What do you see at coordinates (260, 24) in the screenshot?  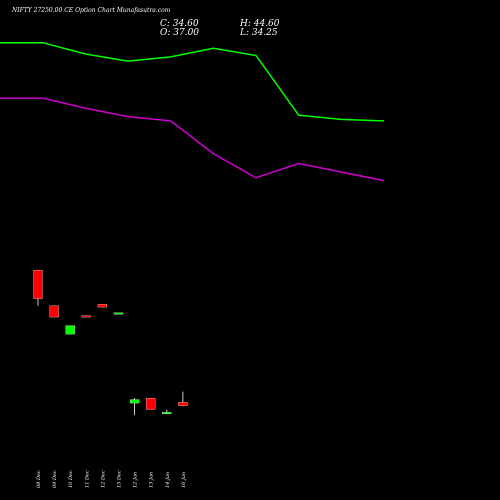 I see `high-value: H: 44.60` at bounding box center [260, 24].